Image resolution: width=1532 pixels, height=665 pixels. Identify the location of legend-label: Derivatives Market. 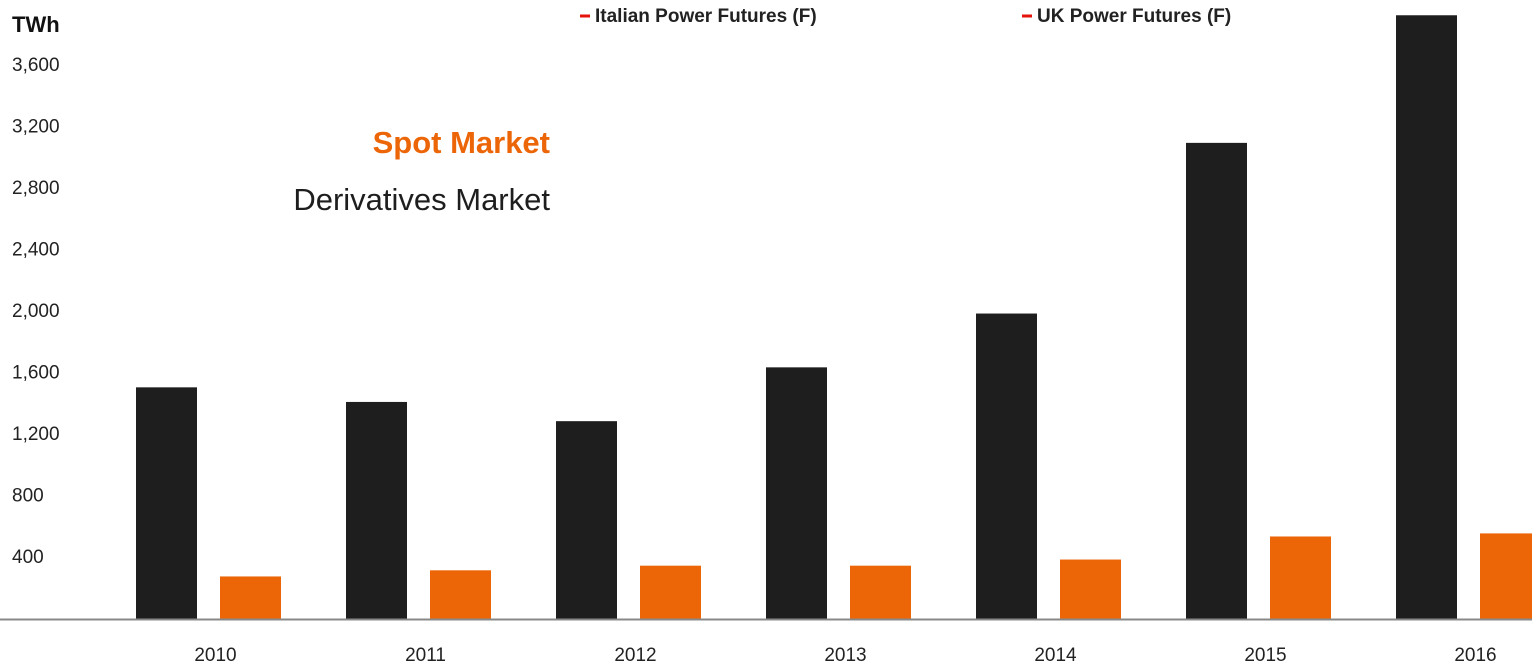
(421, 199).